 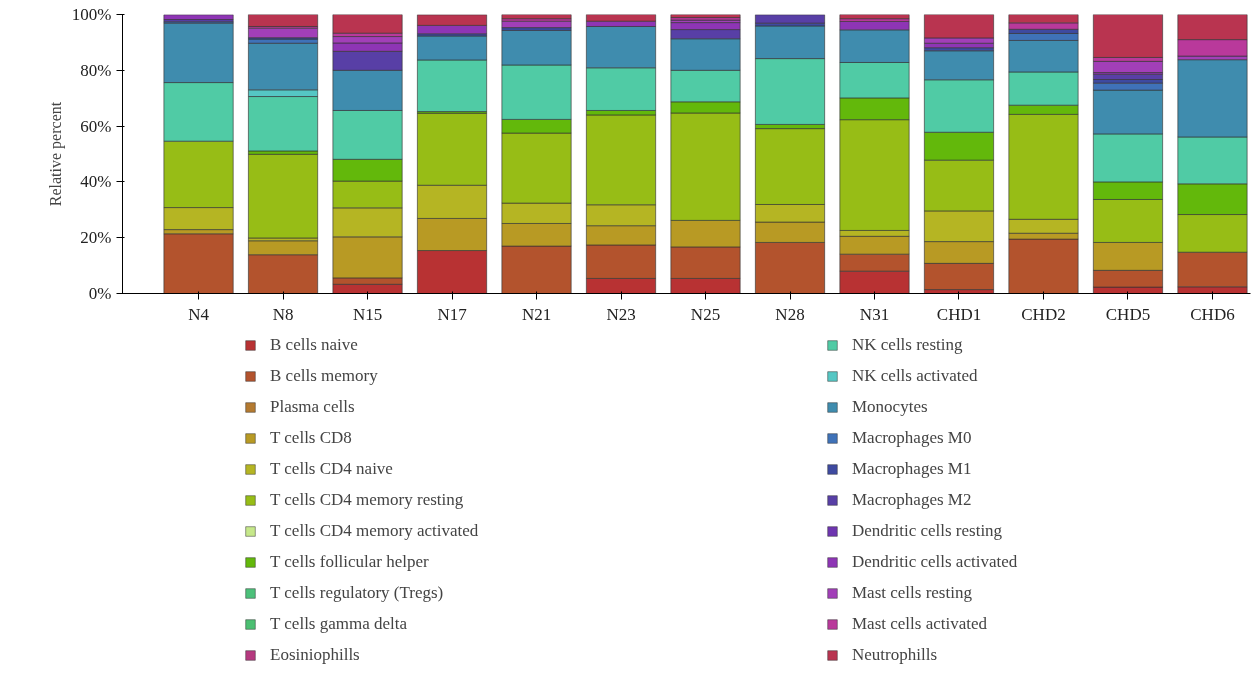 What do you see at coordinates (927, 531) in the screenshot?
I see `legend-label: Dendritic cells resting` at bounding box center [927, 531].